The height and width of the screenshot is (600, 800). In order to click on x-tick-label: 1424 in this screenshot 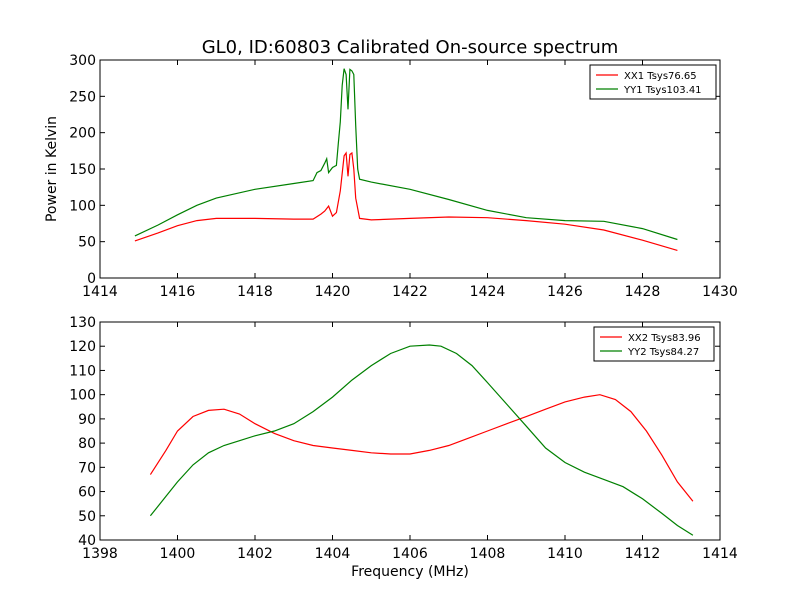, I will do `click(488, 292)`.